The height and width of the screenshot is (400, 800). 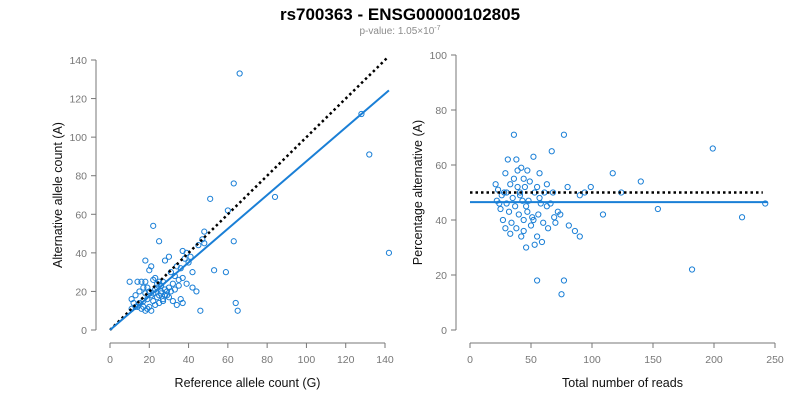 I want to click on y-tick-label: 140, so click(x=78, y=61).